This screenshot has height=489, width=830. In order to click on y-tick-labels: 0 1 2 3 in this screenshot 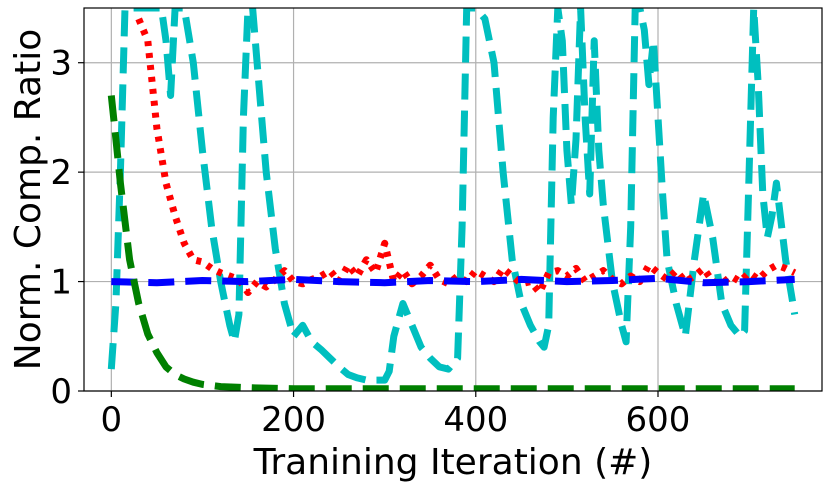, I will do `click(67, 228)`.